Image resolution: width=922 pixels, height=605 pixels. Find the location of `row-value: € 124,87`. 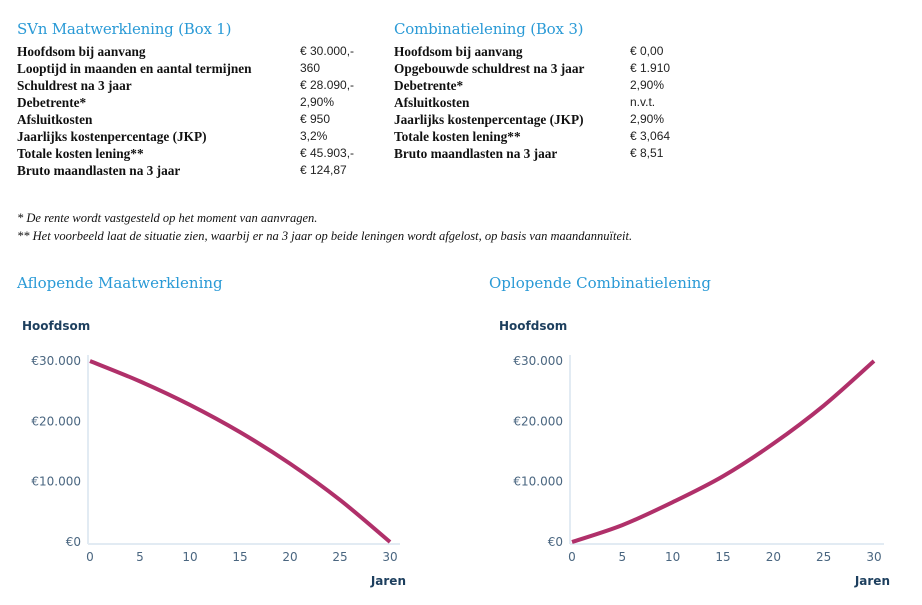

row-value: € 124,87 is located at coordinates (323, 170).